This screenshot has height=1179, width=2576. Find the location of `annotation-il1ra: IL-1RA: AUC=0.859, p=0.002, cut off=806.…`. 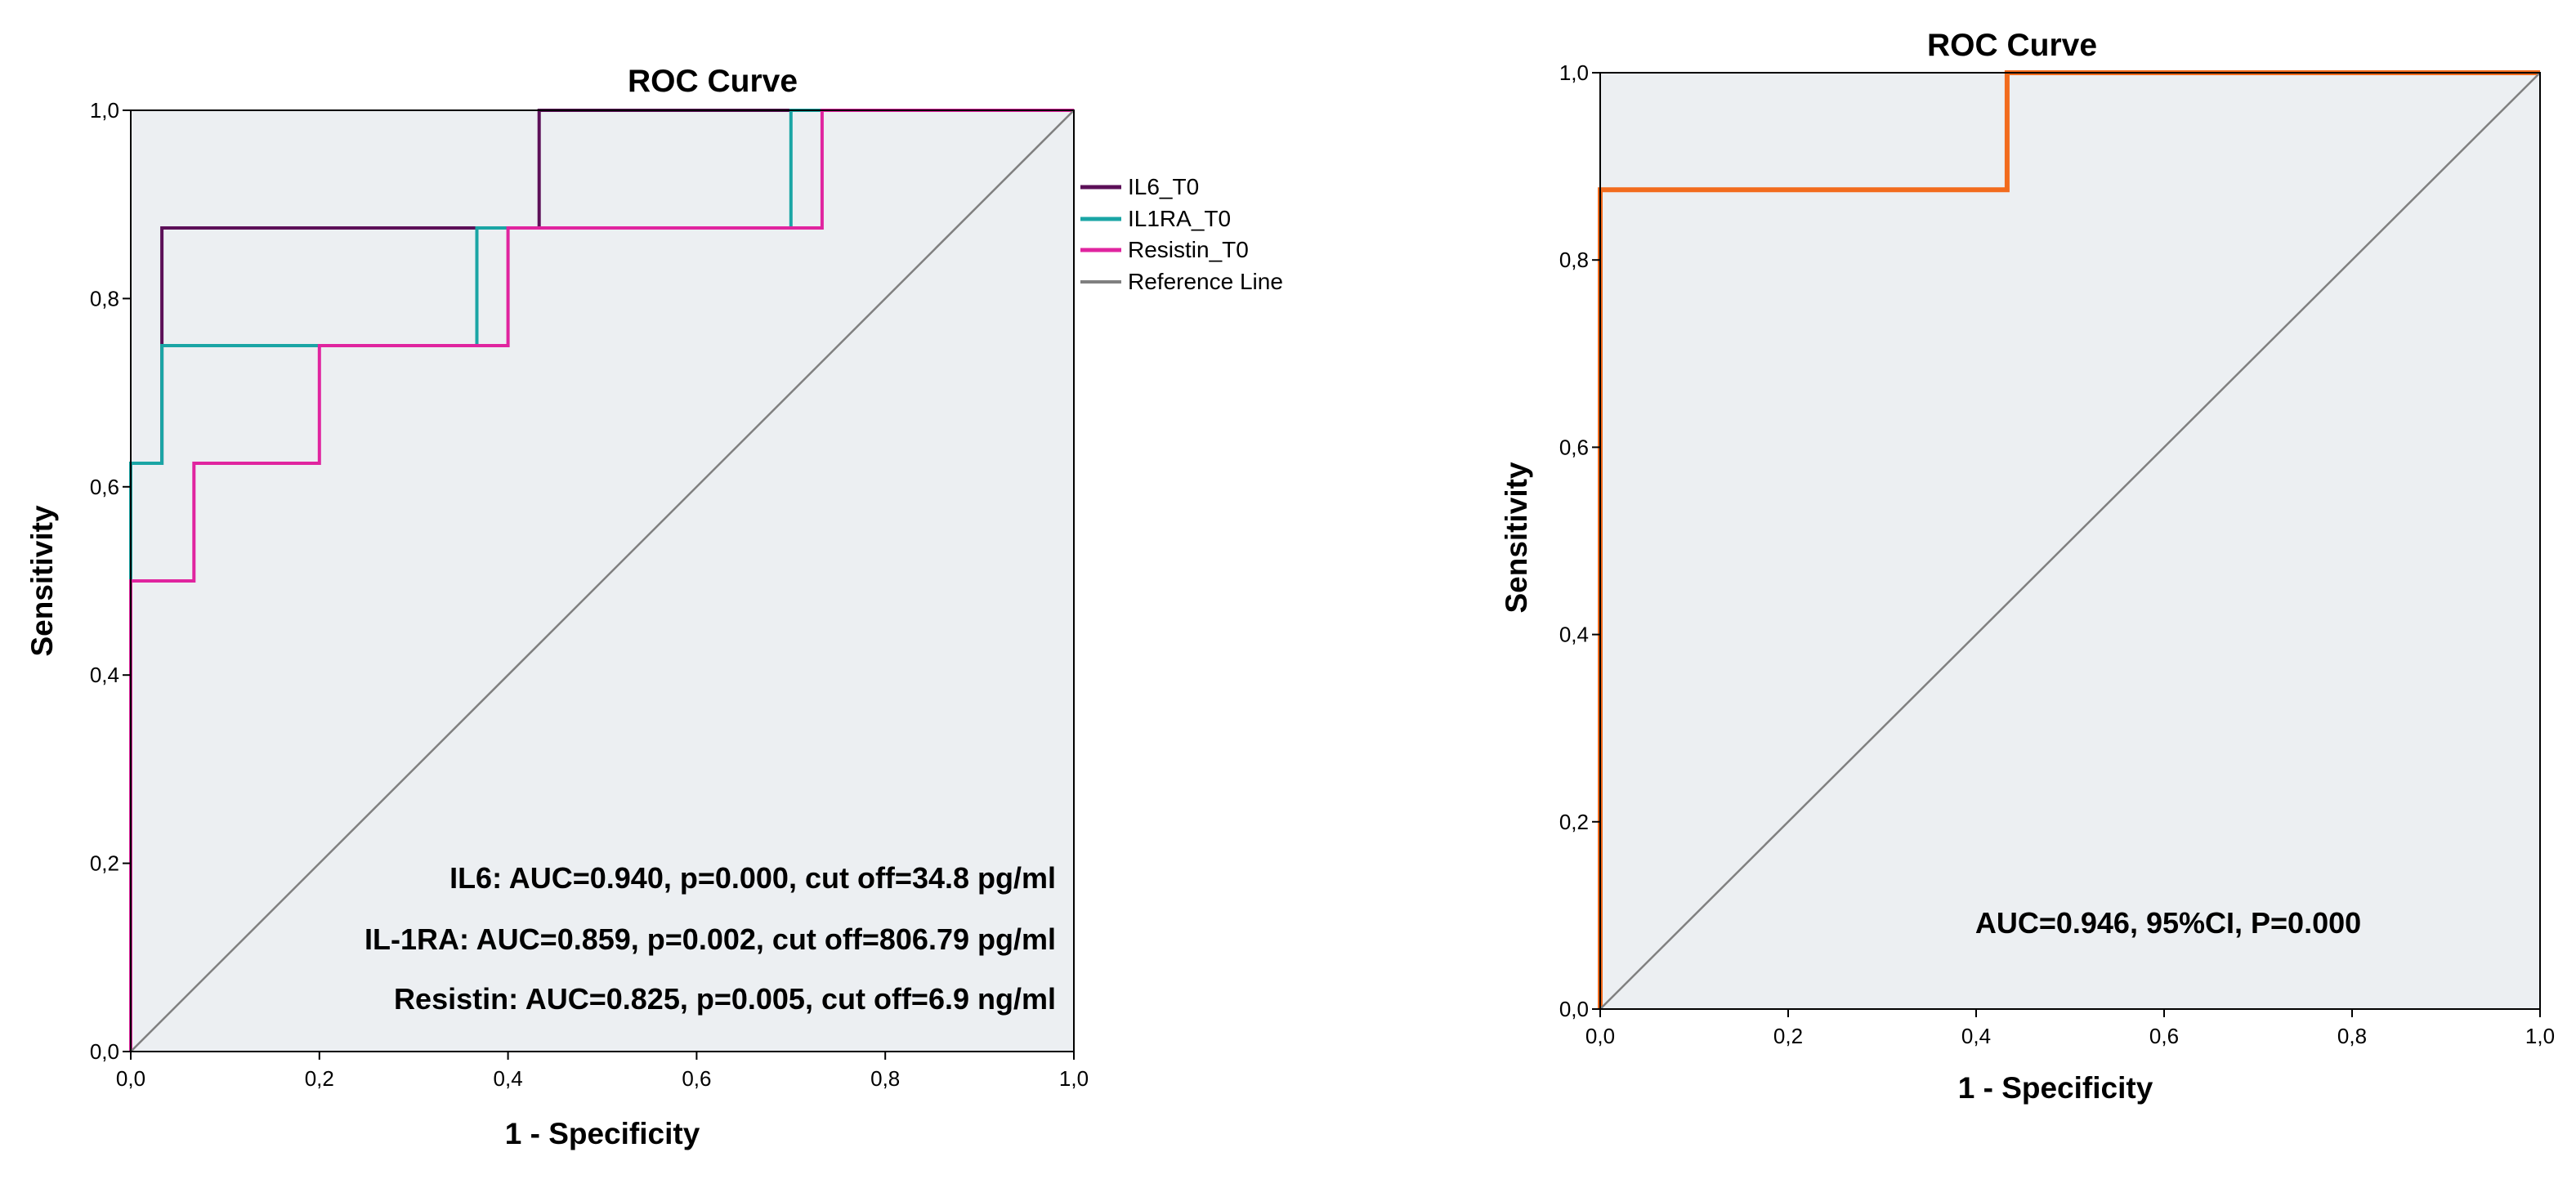

annotation-il1ra: IL-1RA: AUC=0.859, p=0.002, cut off=806.… is located at coordinates (710, 939).